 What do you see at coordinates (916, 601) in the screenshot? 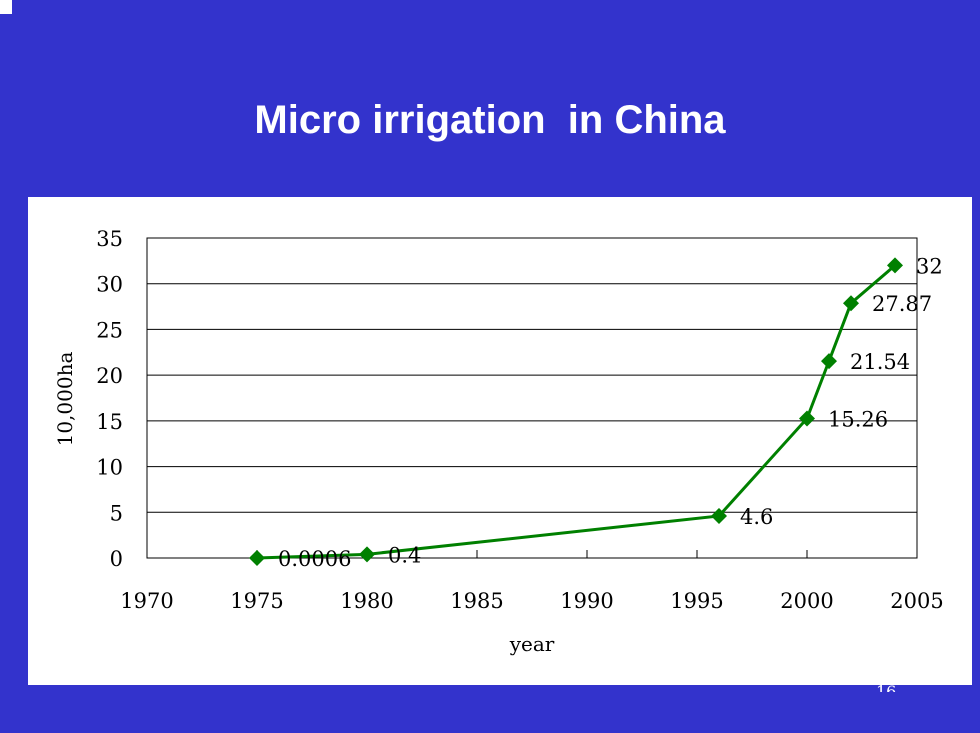
I see `x-tick-label: 2005` at bounding box center [916, 601].